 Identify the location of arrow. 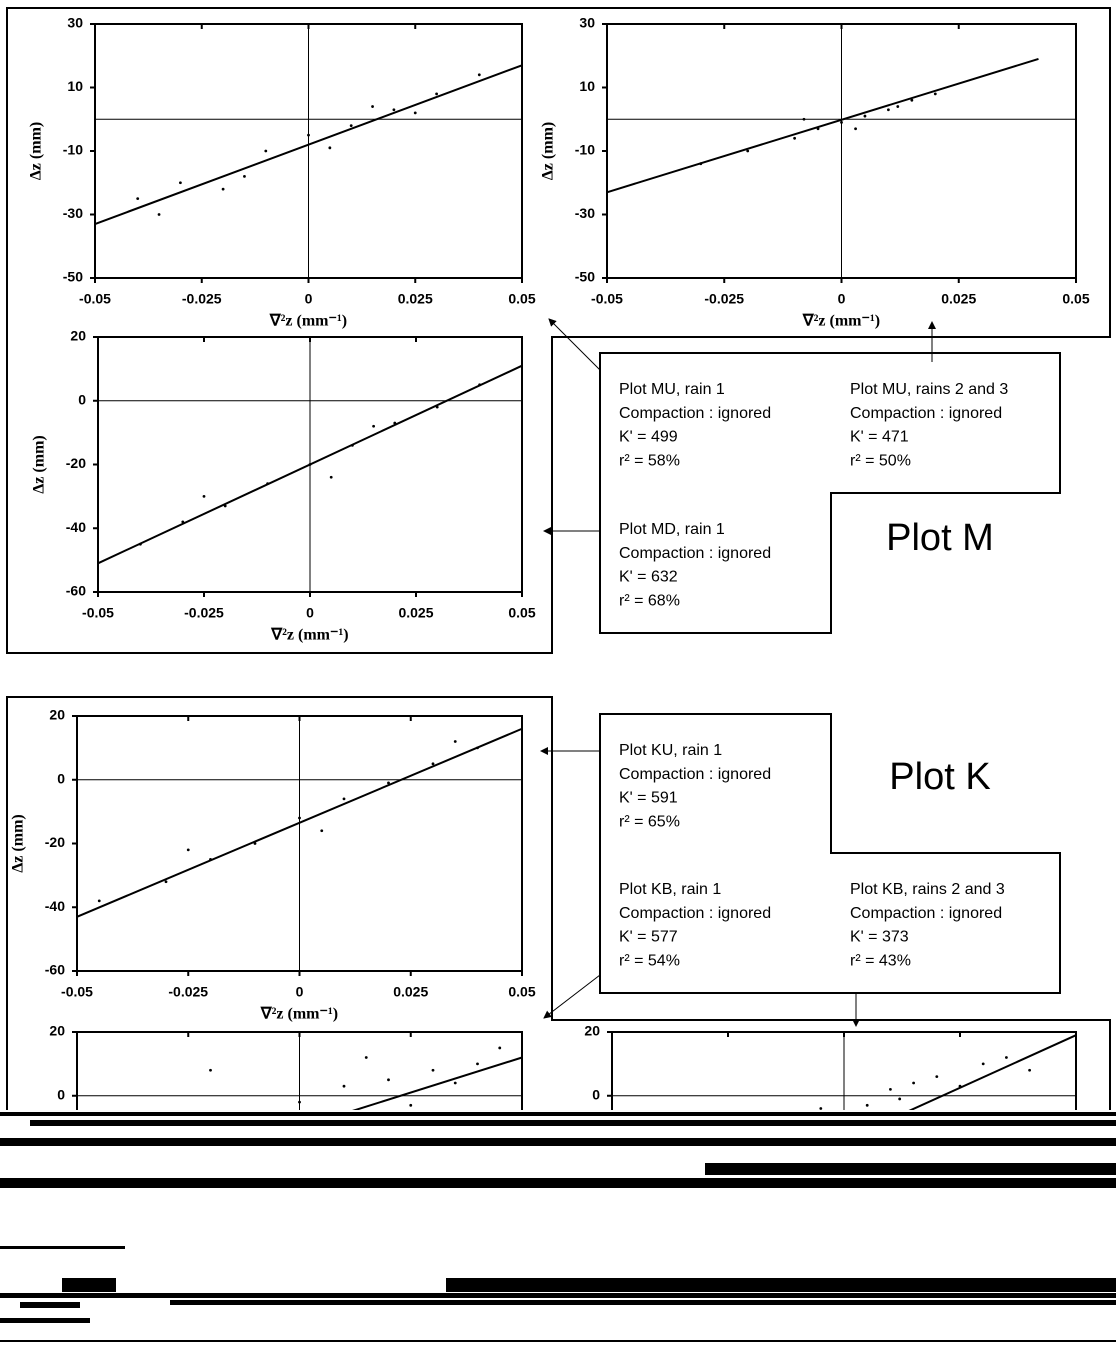
(574, 344).